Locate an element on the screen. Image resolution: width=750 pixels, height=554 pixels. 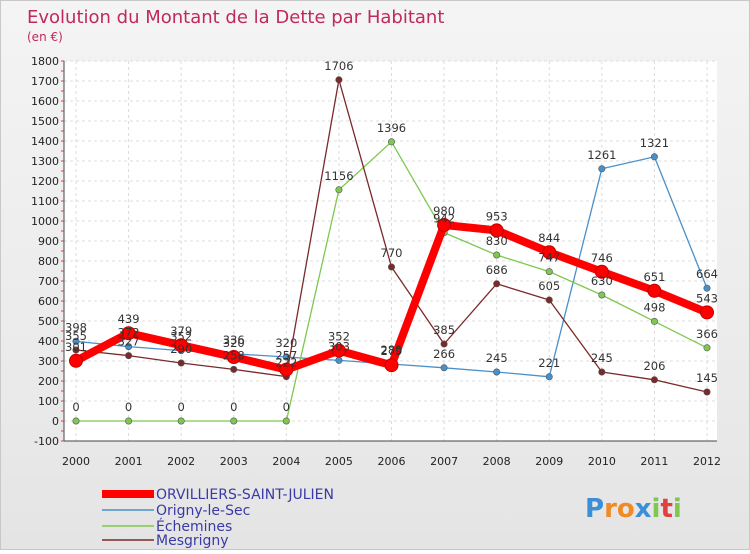
data-label: 290 is located at coordinates (181, 349).